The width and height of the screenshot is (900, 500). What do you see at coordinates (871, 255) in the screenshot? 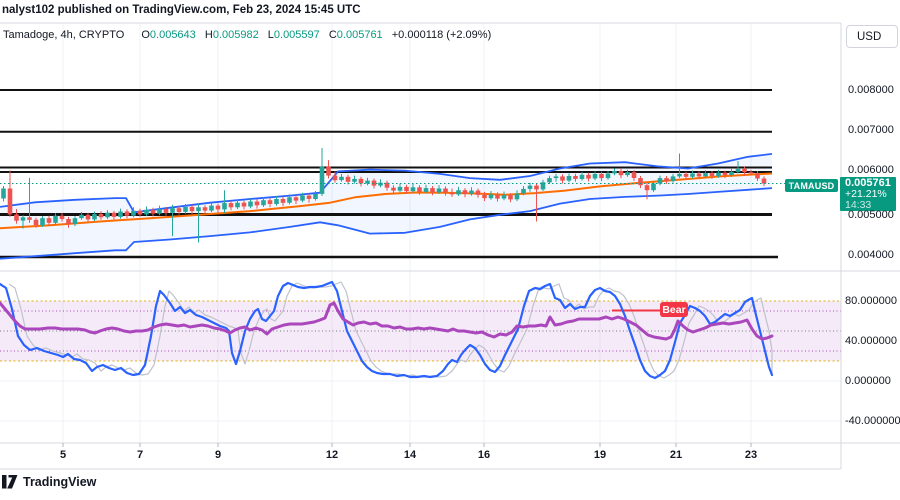
I see `price-axis-label: 0.004000` at bounding box center [871, 255].